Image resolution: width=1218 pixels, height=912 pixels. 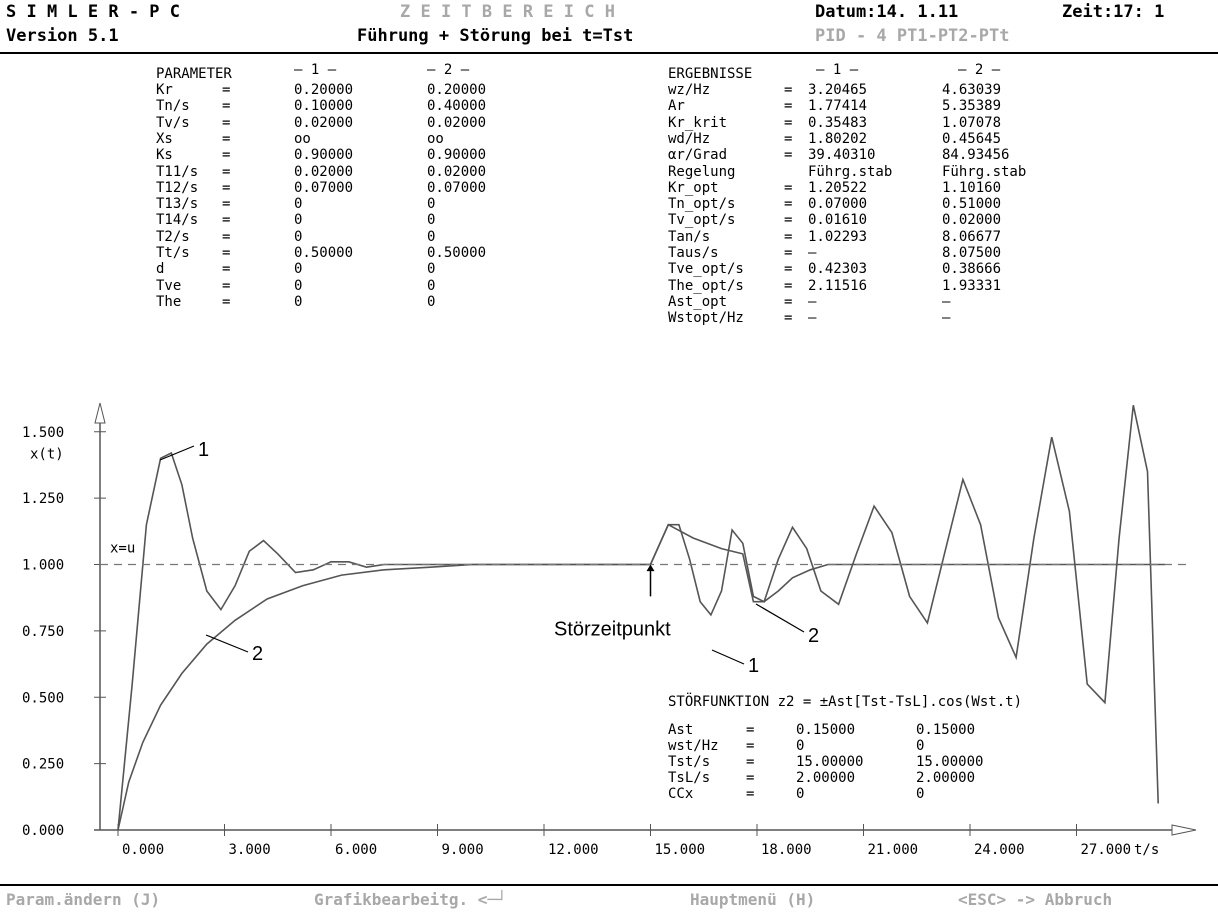 What do you see at coordinates (1106, 850) in the screenshot?
I see `x-tick-label: 27.000` at bounding box center [1106, 850].